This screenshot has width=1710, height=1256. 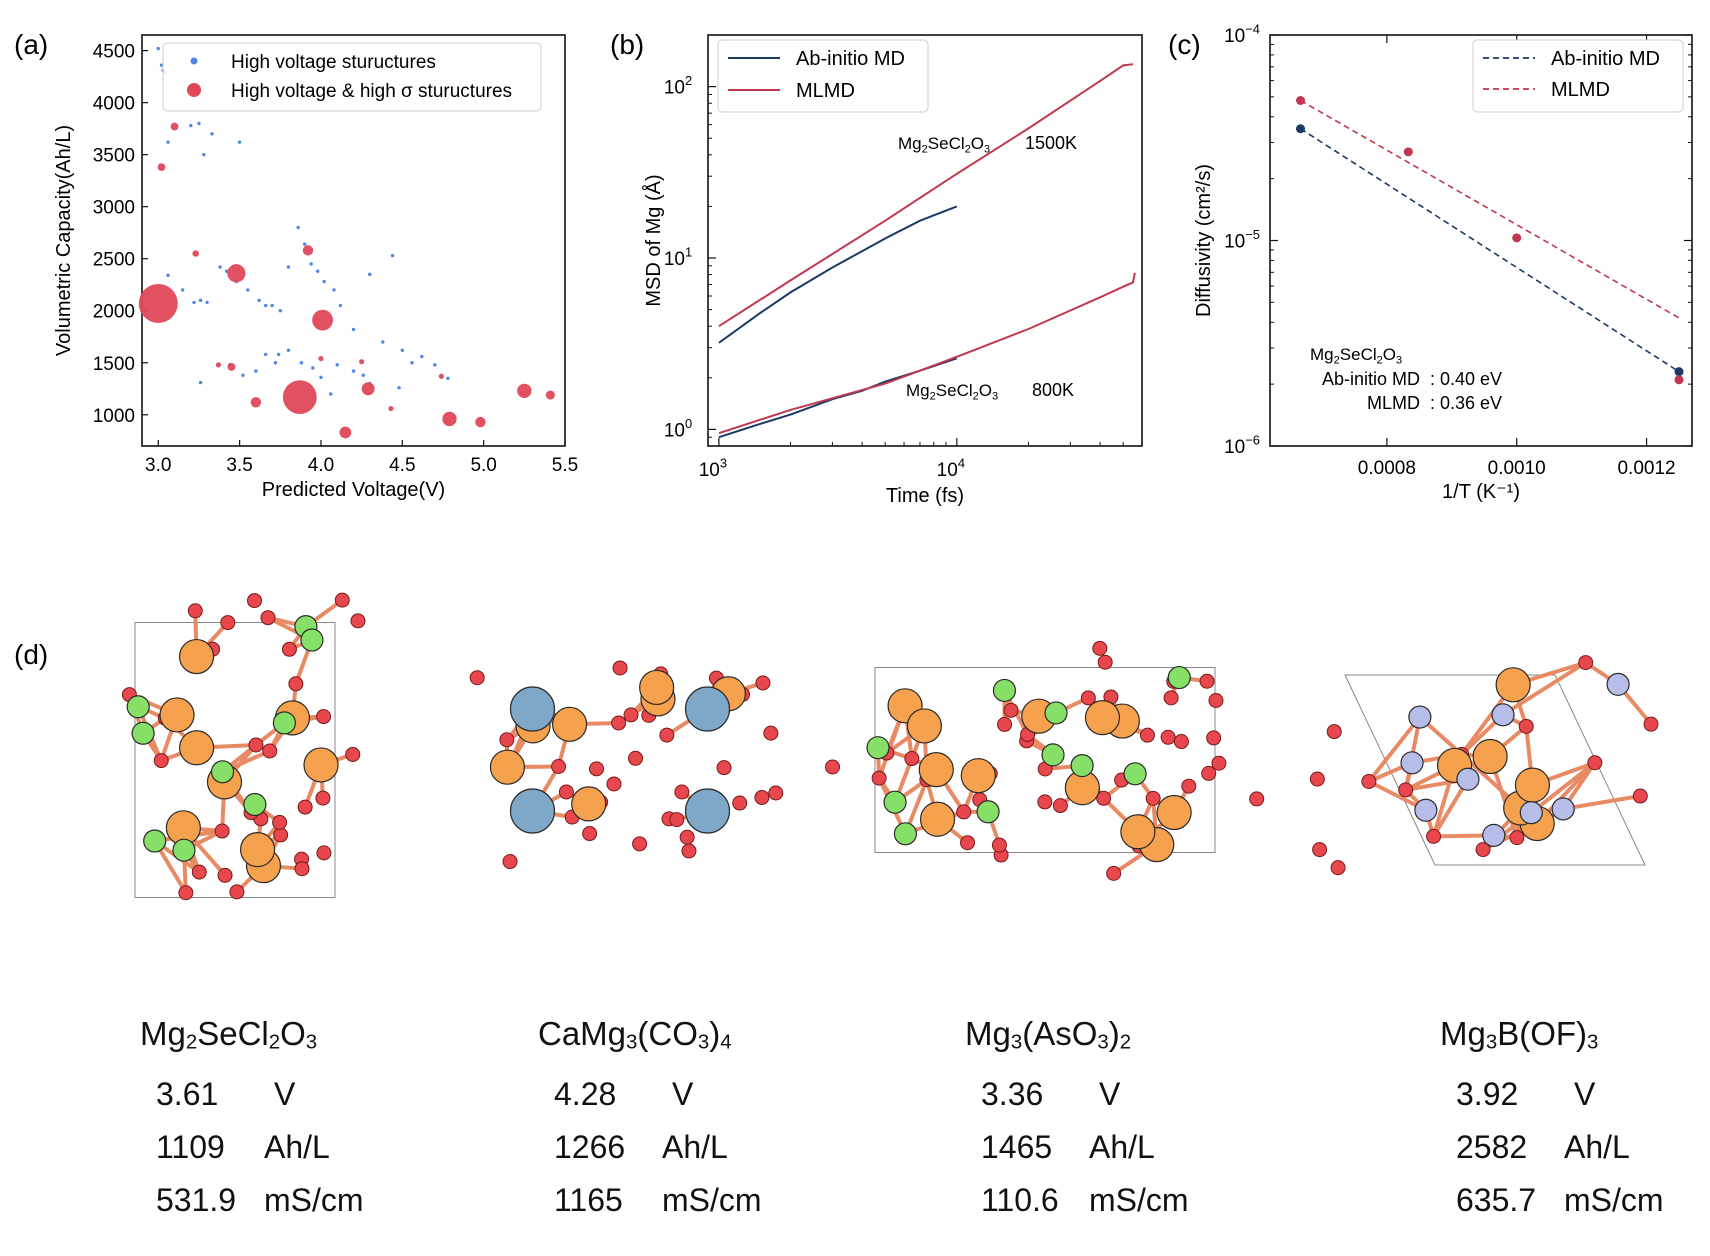 I want to click on material-conductivity: 110.6, so click(x=1020, y=1200).